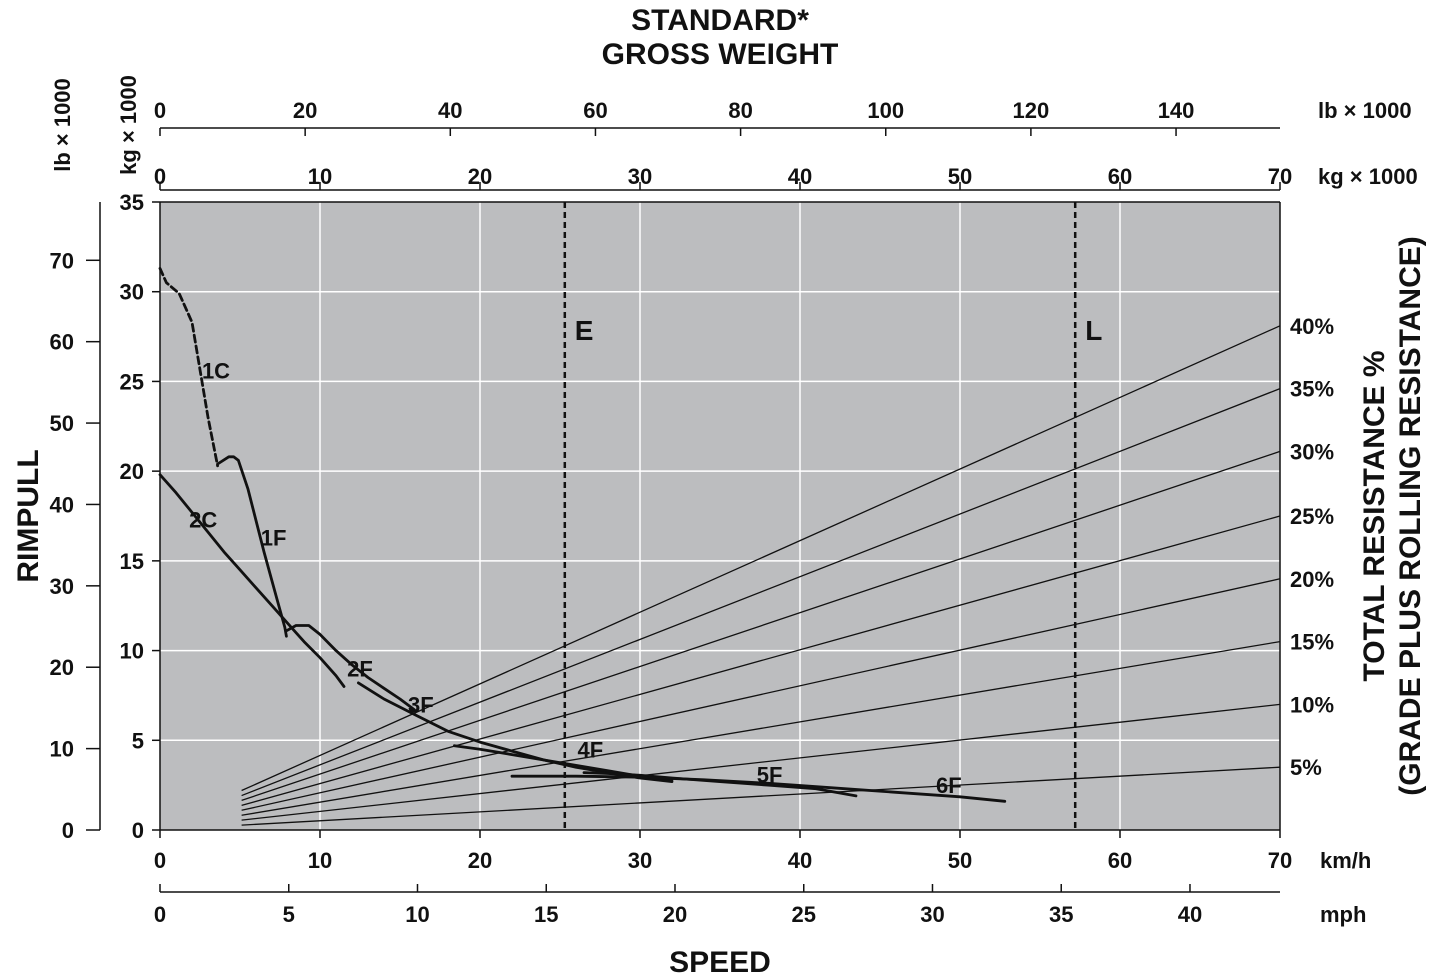 Image resolution: width=1440 pixels, height=978 pixels. What do you see at coordinates (1176, 110) in the screenshot?
I see `weight-lb-tick-label: 140` at bounding box center [1176, 110].